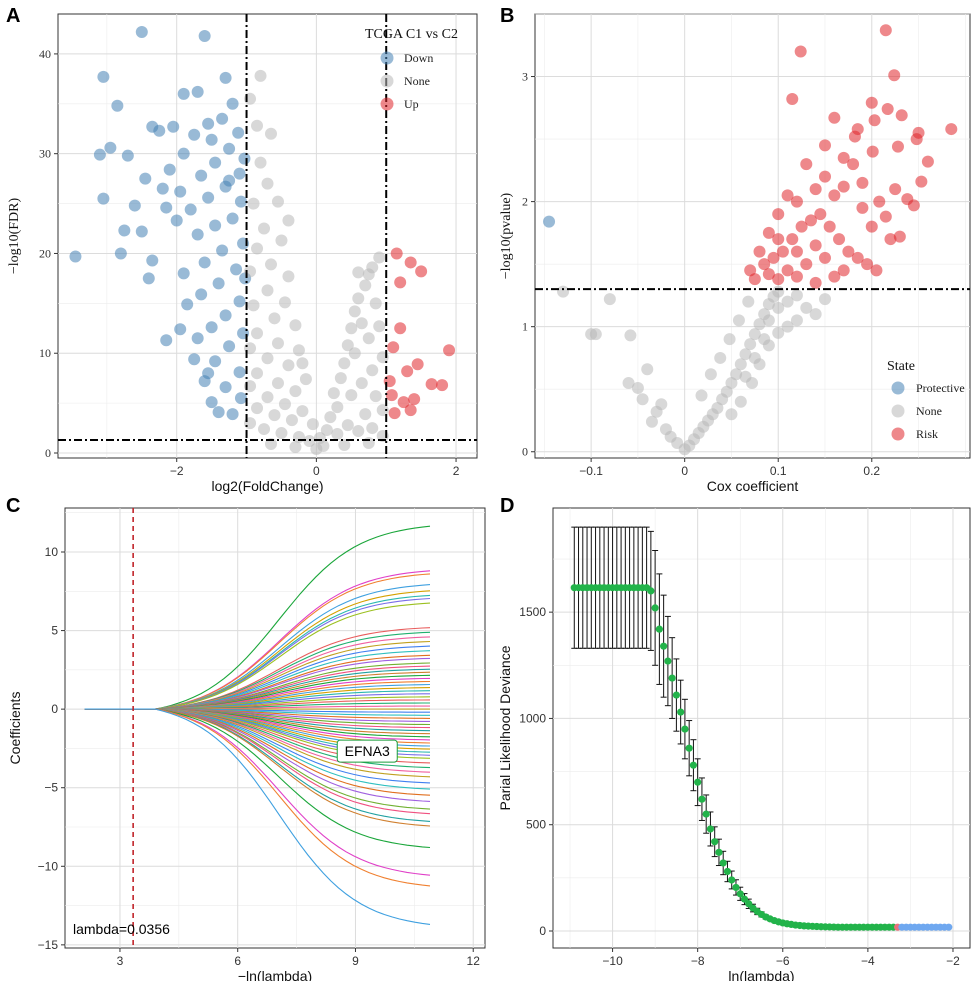 This screenshot has width=976, height=981. I want to click on legend-key-none, so click(898, 411).